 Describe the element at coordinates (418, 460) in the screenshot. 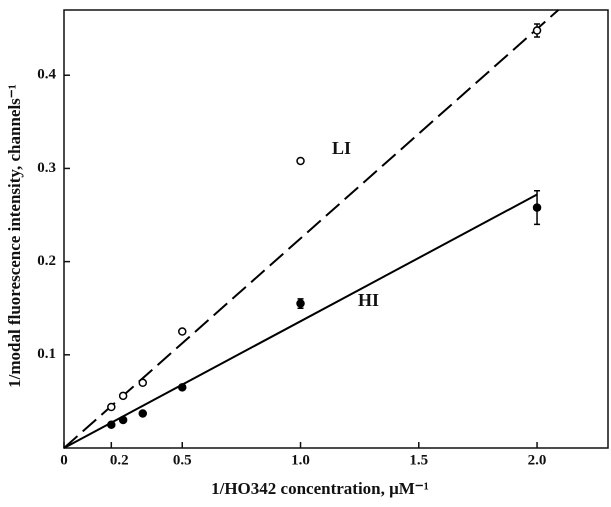

I see `x-tick-label: 1.5` at that location.